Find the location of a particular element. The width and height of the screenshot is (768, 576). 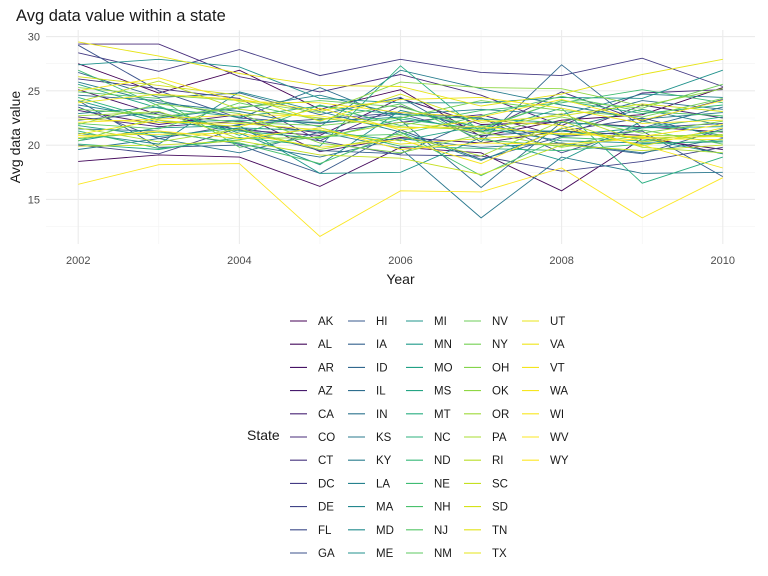

legend-label: MS is located at coordinates (443, 392).